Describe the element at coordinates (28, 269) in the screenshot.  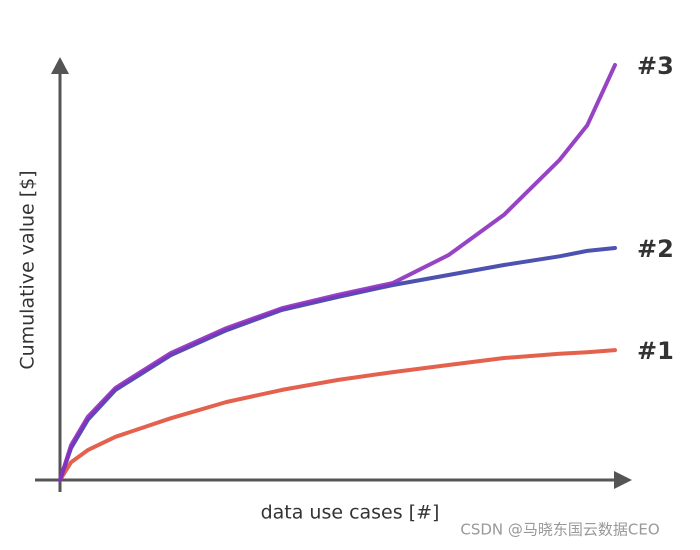
I see `y-axis-label: Cumulative value [$]` at that location.